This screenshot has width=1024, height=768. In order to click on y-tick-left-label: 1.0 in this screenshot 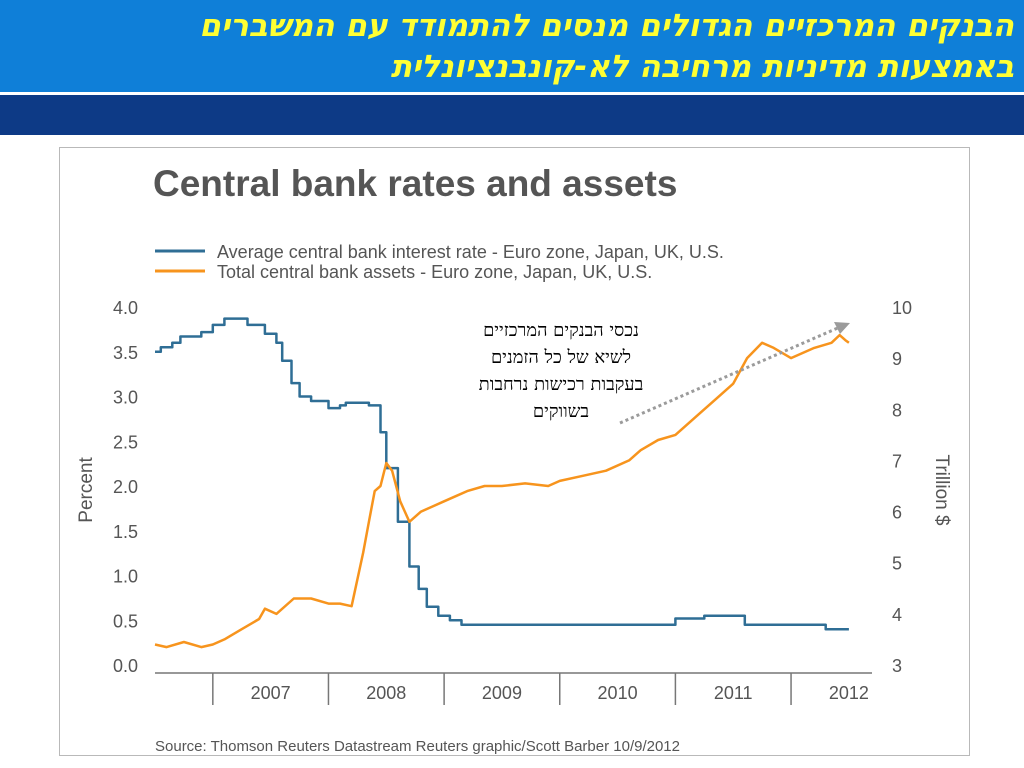, I will do `click(125, 577)`.